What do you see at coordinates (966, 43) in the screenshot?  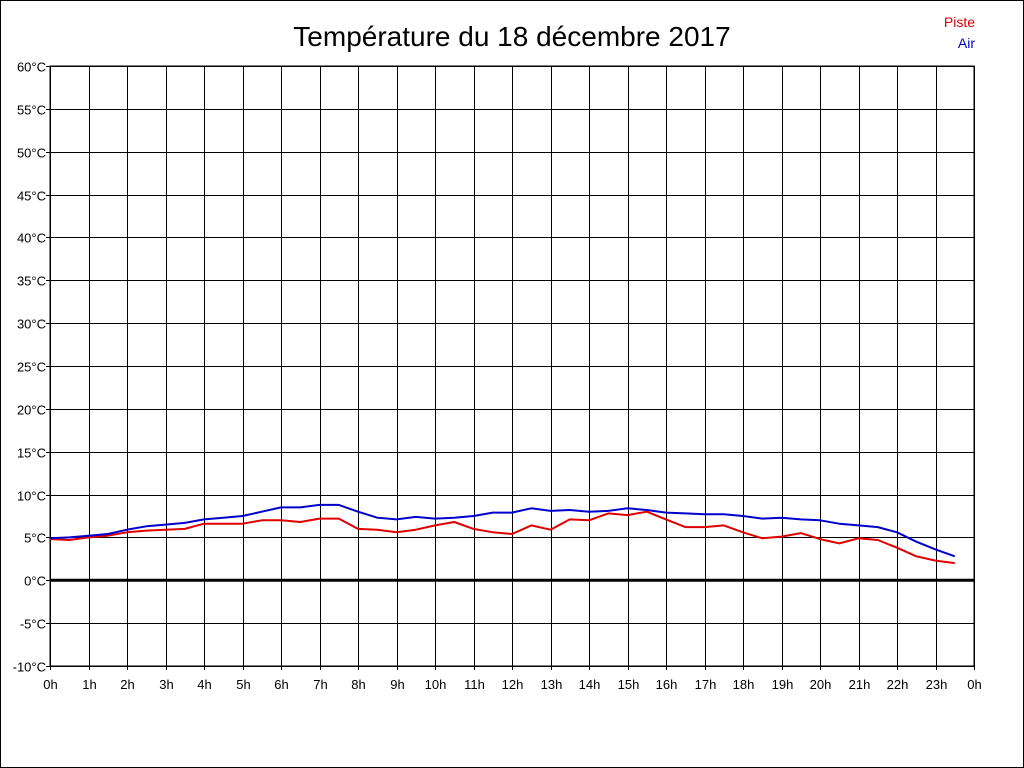 I see `legend-item-air: Air` at bounding box center [966, 43].